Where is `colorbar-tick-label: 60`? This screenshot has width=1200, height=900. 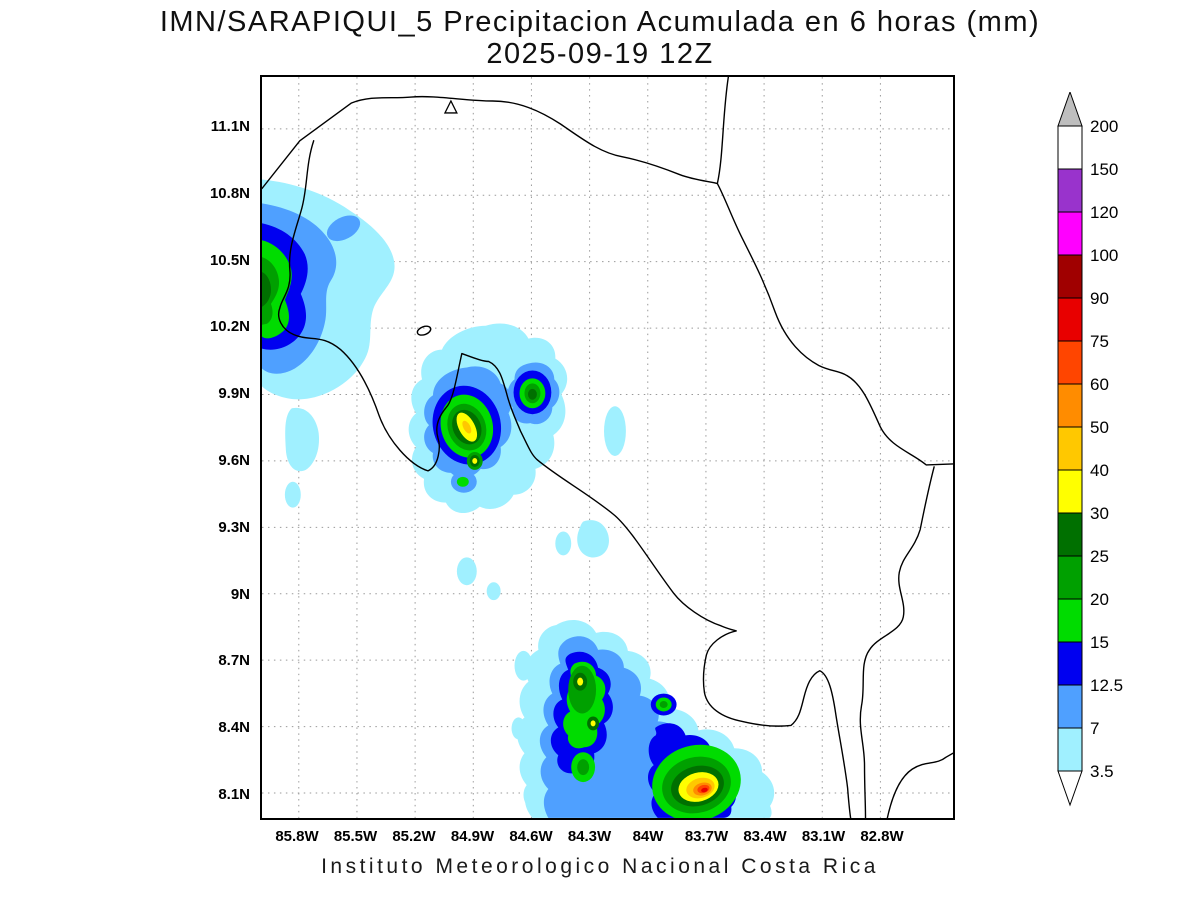 colorbar-tick-label: 60 is located at coordinates (1099, 384).